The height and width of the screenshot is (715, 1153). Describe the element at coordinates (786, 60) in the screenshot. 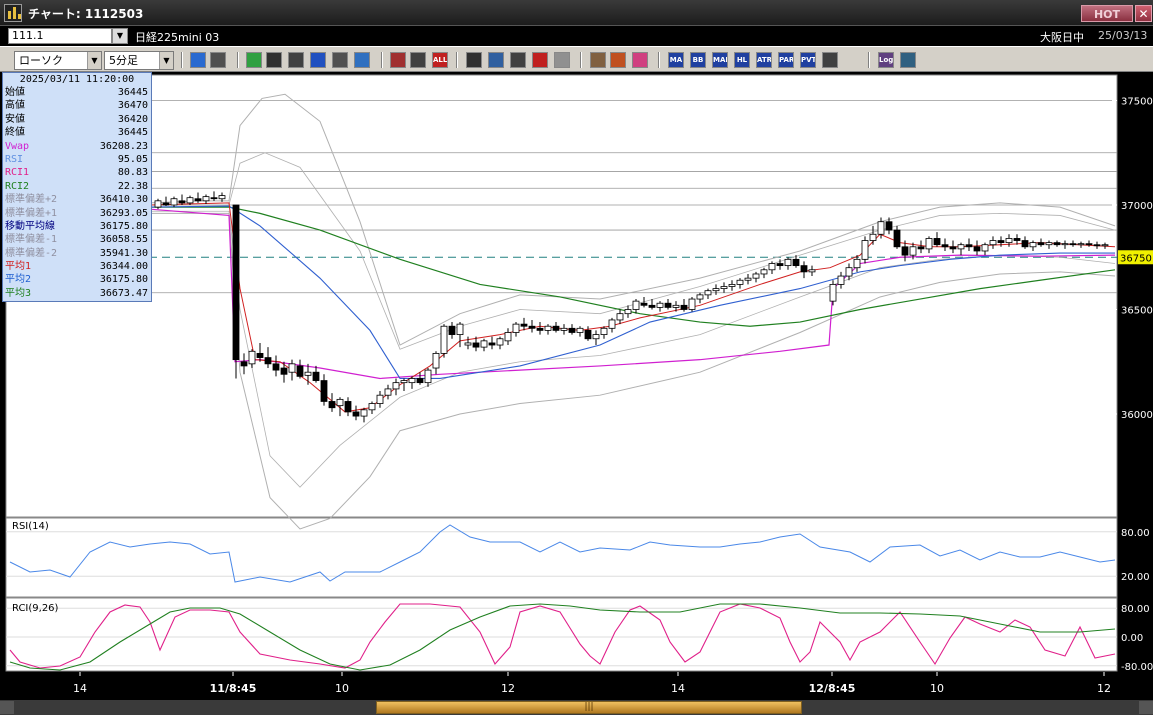

I see `par-icon: PAR` at that location.